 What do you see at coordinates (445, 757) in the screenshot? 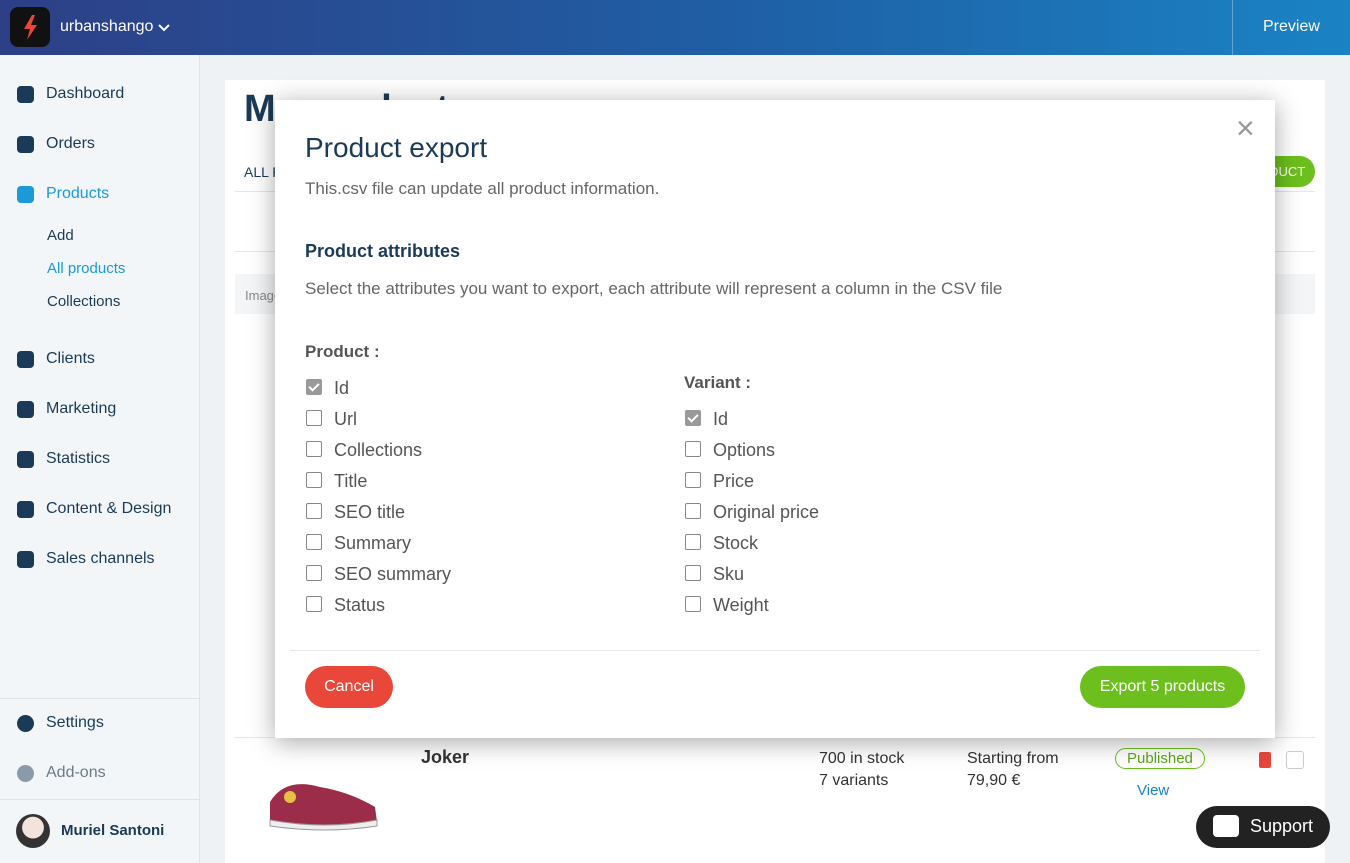
I see `product-name: Joker` at bounding box center [445, 757].